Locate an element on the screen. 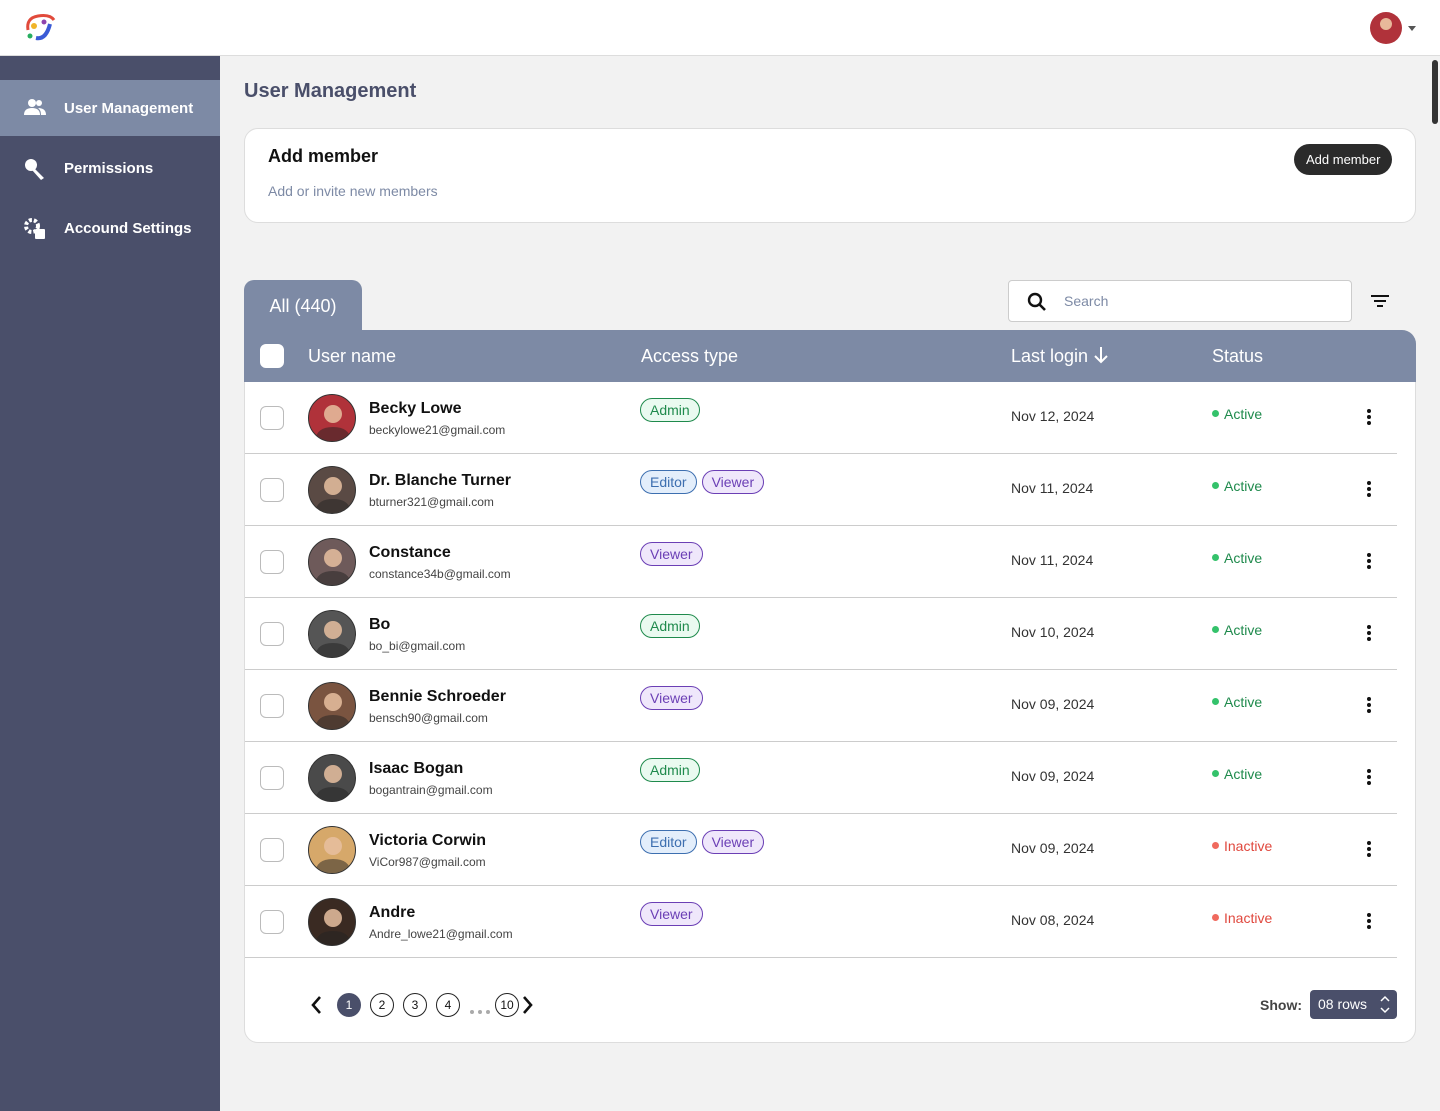  show-label: Show: is located at coordinates (1281, 1005).